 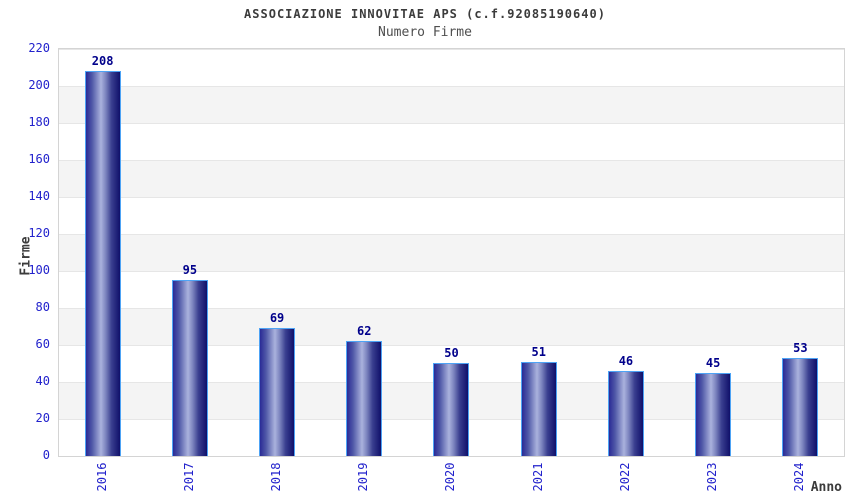 I want to click on x-tick-2018: 2018, so click(x=275, y=477).